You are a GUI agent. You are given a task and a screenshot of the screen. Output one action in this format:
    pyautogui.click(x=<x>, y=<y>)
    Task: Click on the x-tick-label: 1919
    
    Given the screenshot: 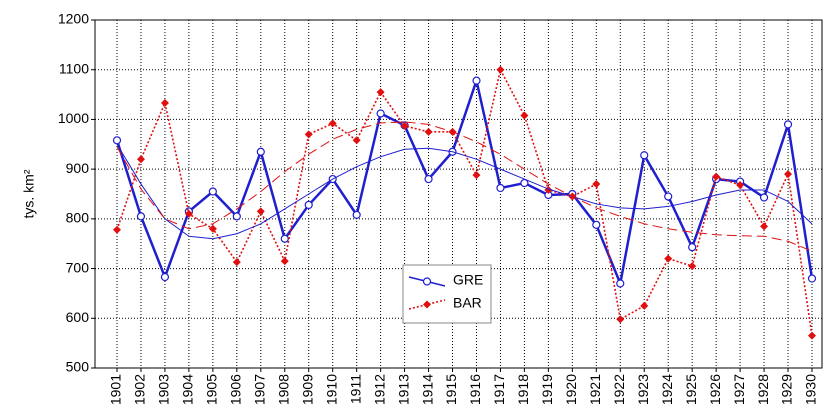 What is the action you would take?
    pyautogui.click(x=547, y=389)
    